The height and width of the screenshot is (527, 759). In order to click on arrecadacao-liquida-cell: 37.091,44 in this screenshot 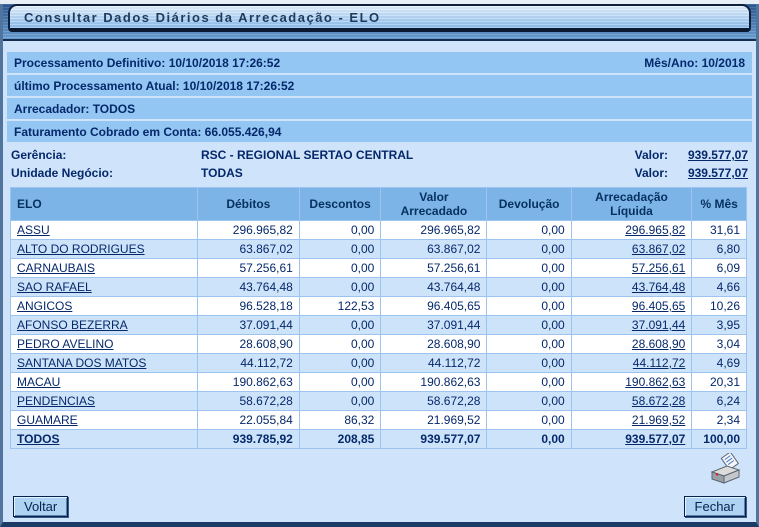, I will do `click(631, 325)`.